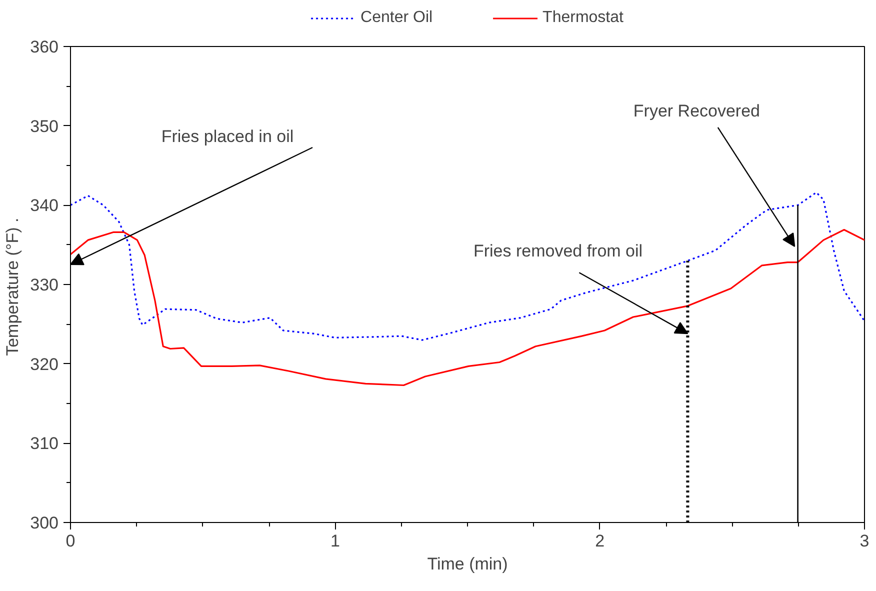  Describe the element at coordinates (600, 541) in the screenshot. I see `x-tick-label: 2` at that location.